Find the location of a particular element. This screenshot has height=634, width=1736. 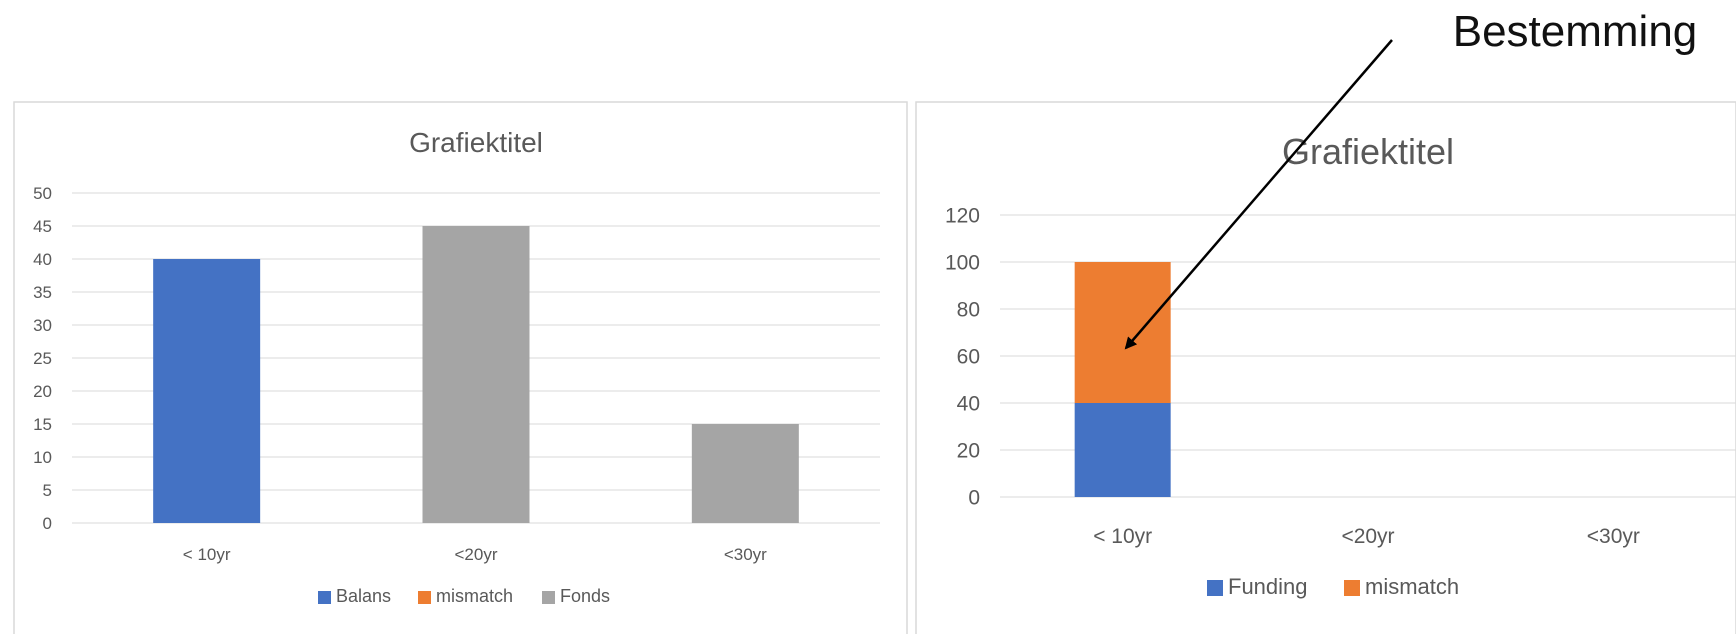

legend-label-balans: Balans is located at coordinates (363, 596).